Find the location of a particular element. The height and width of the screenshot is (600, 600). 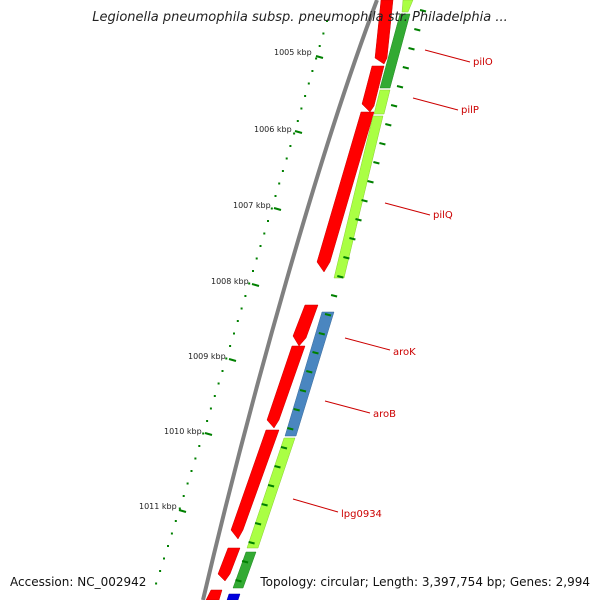

tick-label-1011: 1011 kbp is located at coordinates (158, 506).